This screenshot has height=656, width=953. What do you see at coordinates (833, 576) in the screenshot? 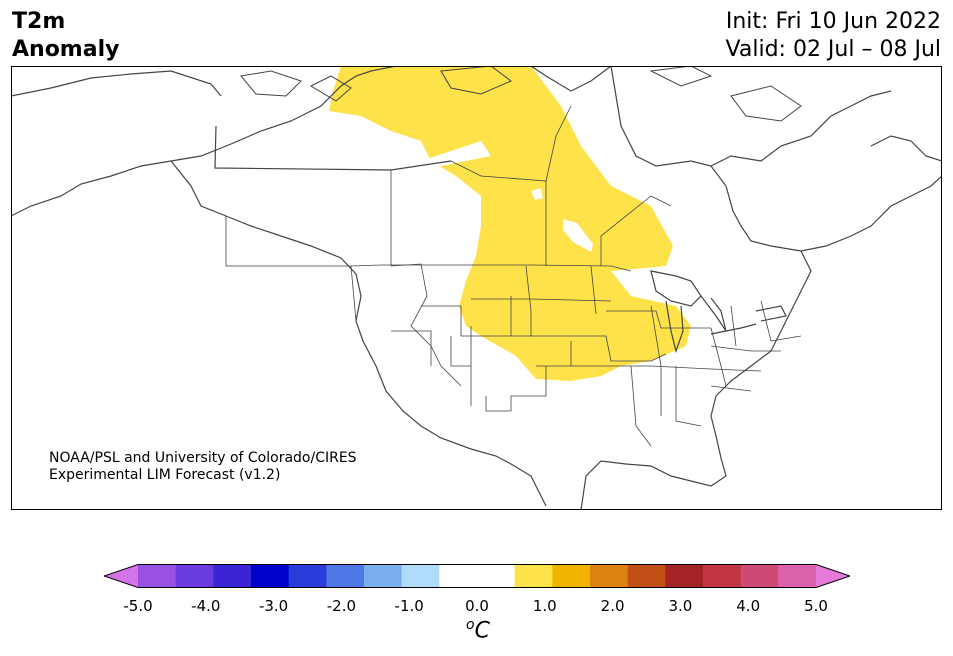
I see `colorbar-extend-max` at bounding box center [833, 576].